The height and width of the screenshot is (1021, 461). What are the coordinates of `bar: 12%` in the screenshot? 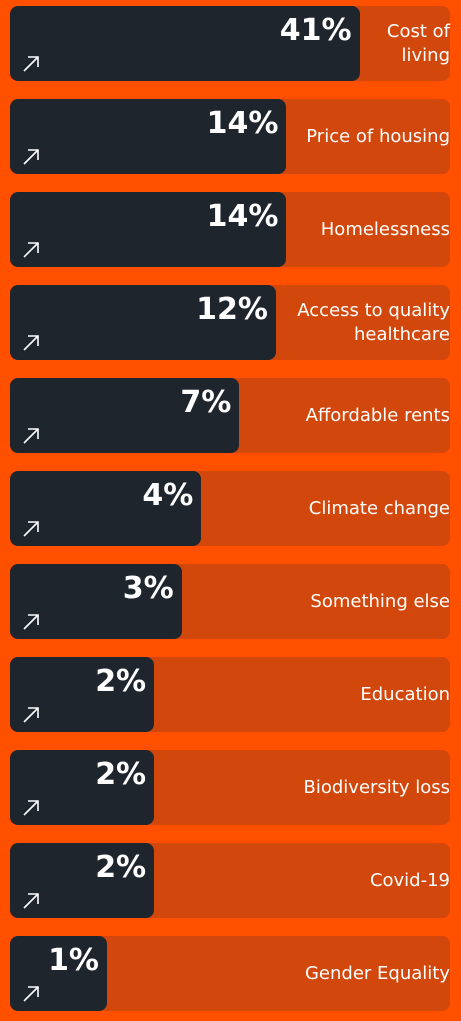 It's located at (143, 322).